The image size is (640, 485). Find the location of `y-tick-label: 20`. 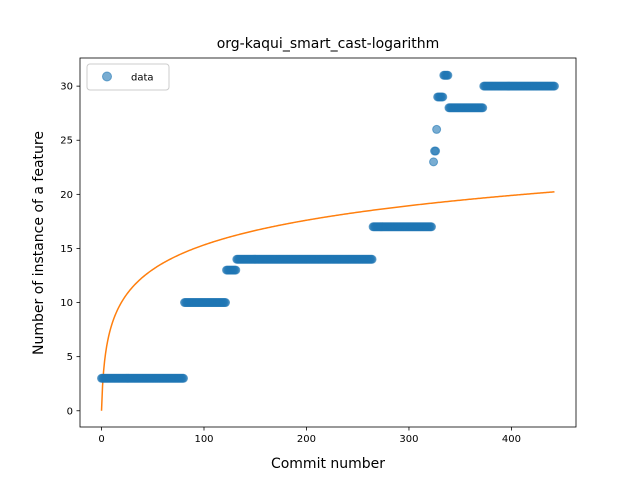

y-tick-label: 20 is located at coordinates (66, 195).